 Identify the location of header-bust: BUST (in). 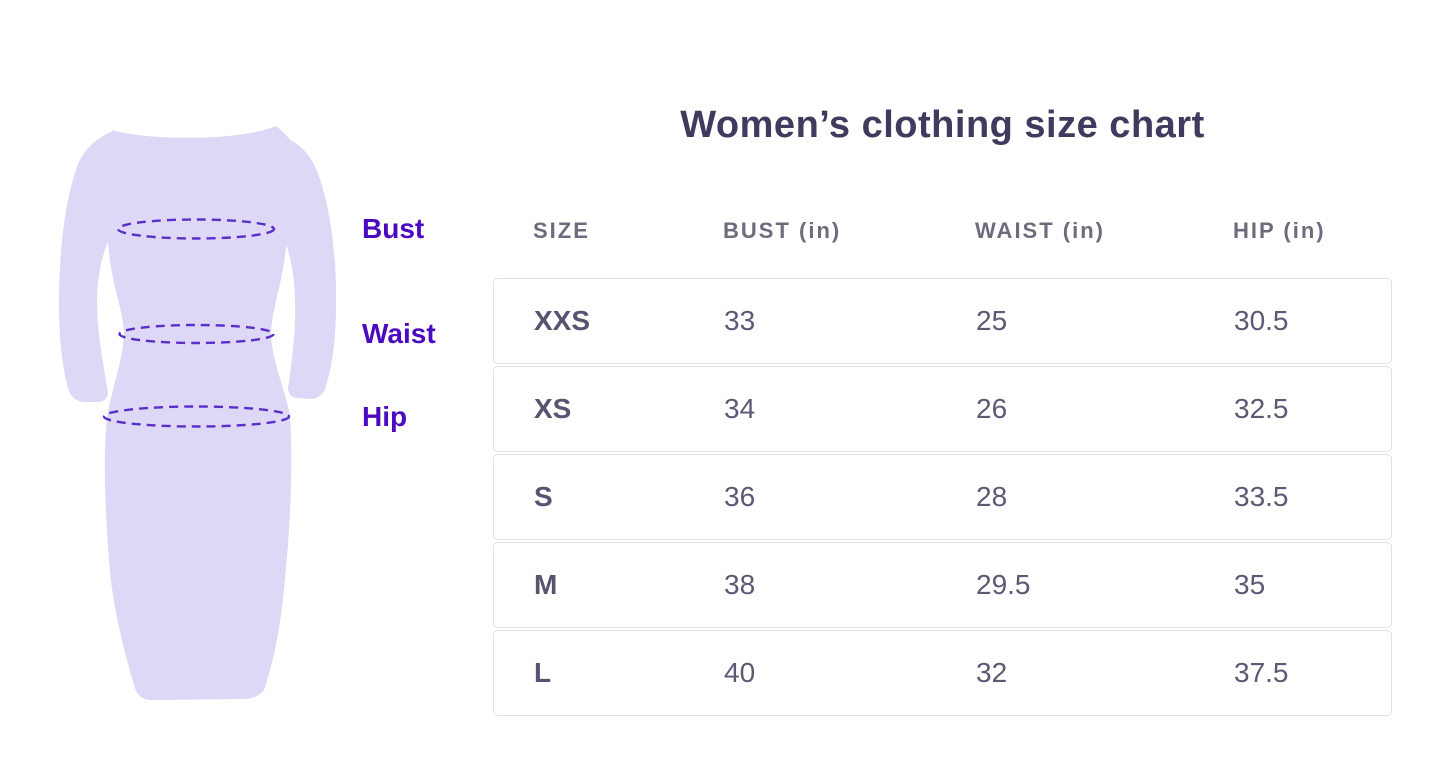
(782, 230).